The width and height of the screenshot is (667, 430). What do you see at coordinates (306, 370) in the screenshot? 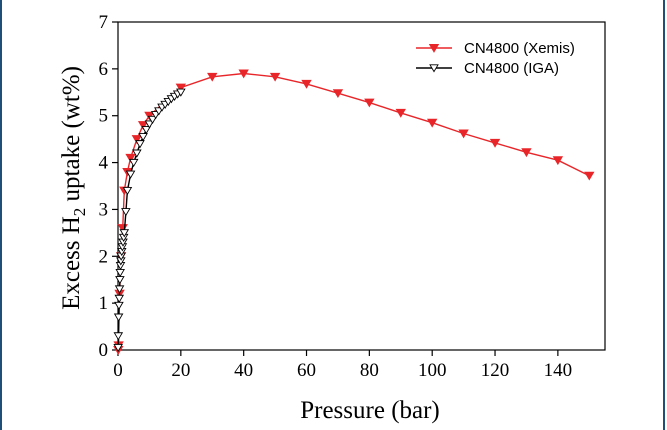
I see `x-tick-label: 60` at bounding box center [306, 370].